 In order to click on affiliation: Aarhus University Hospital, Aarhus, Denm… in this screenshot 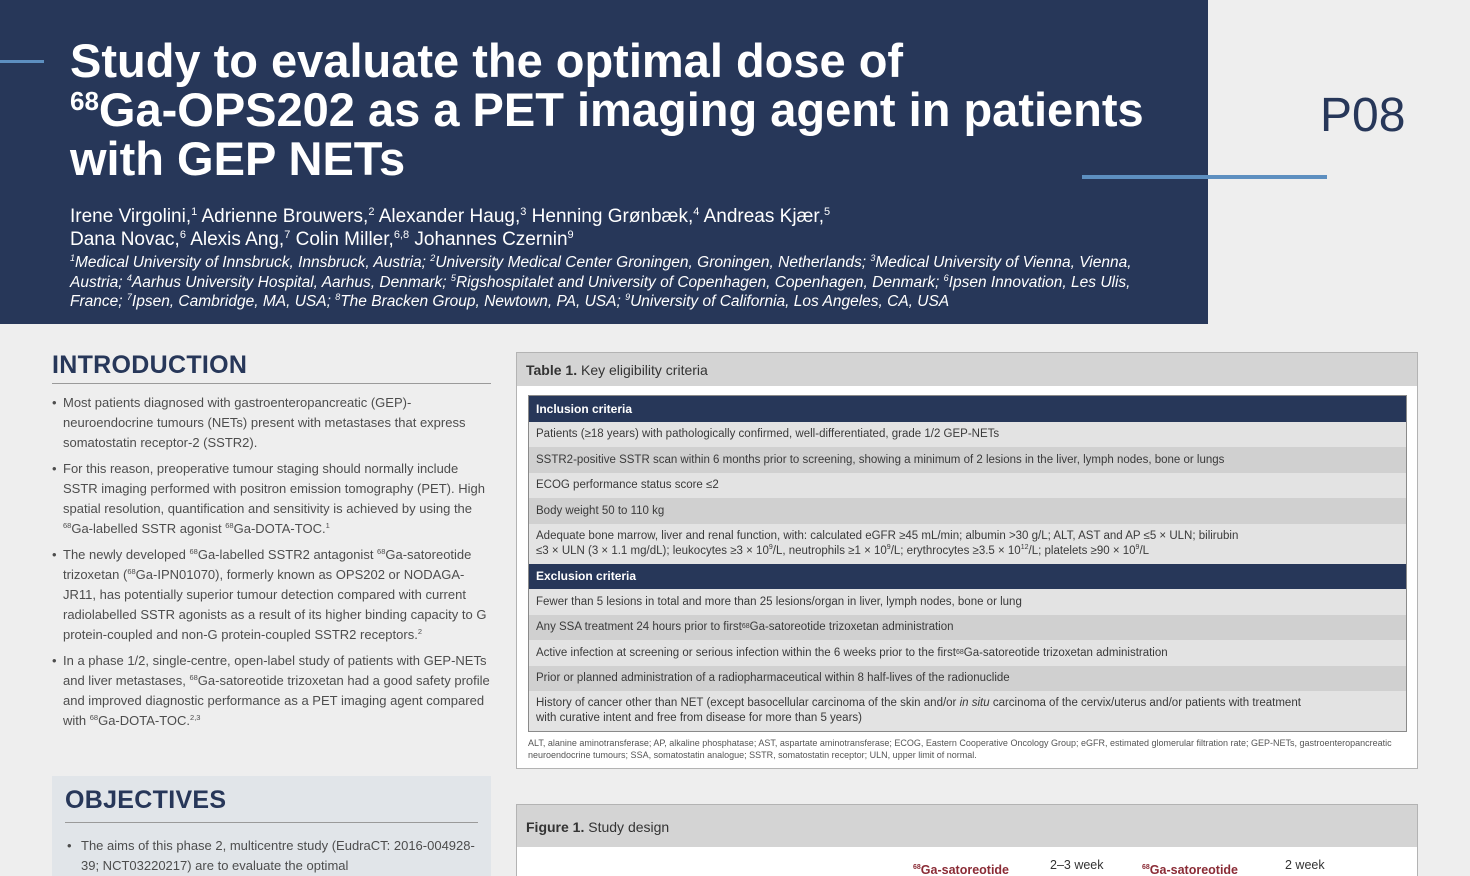, I will do `click(289, 282)`.